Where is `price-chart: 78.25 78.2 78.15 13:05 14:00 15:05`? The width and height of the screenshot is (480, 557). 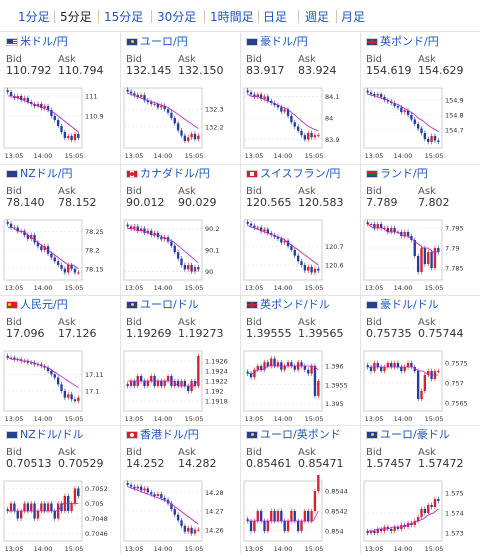
price-chart: 78.25 78.2 78.15 13:05 14:00 15:05 is located at coordinates (60, 255).